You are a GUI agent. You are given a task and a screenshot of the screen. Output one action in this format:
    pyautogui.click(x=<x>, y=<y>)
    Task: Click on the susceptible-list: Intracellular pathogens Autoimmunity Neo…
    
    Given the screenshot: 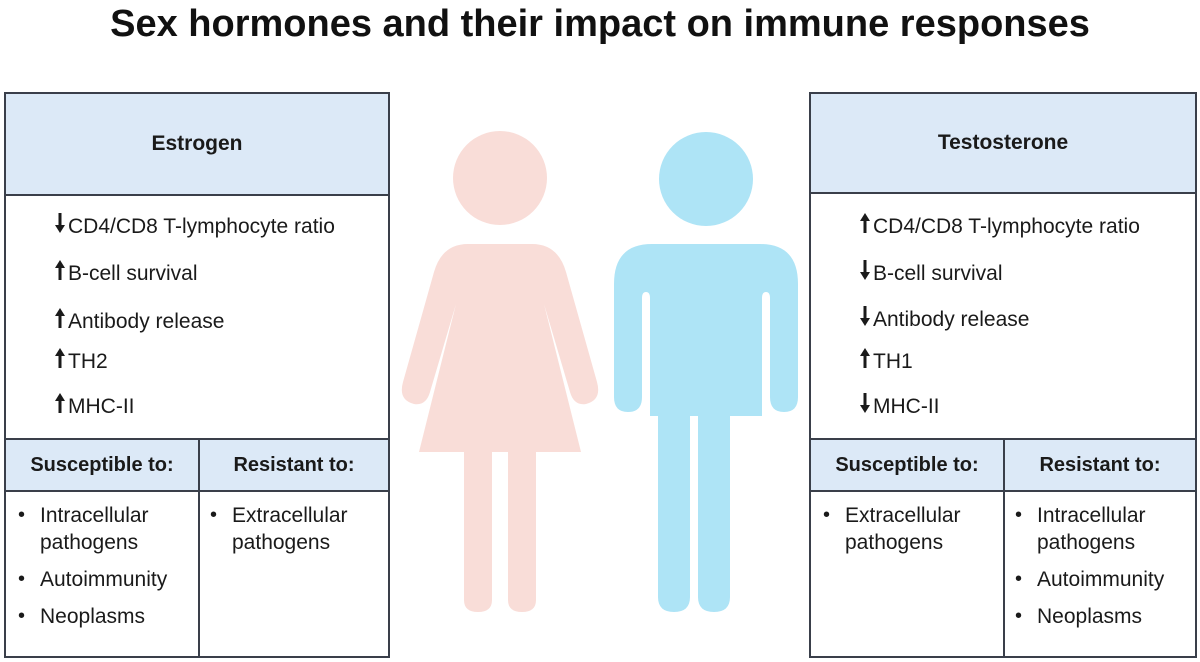 What is the action you would take?
    pyautogui.click(x=106, y=561)
    